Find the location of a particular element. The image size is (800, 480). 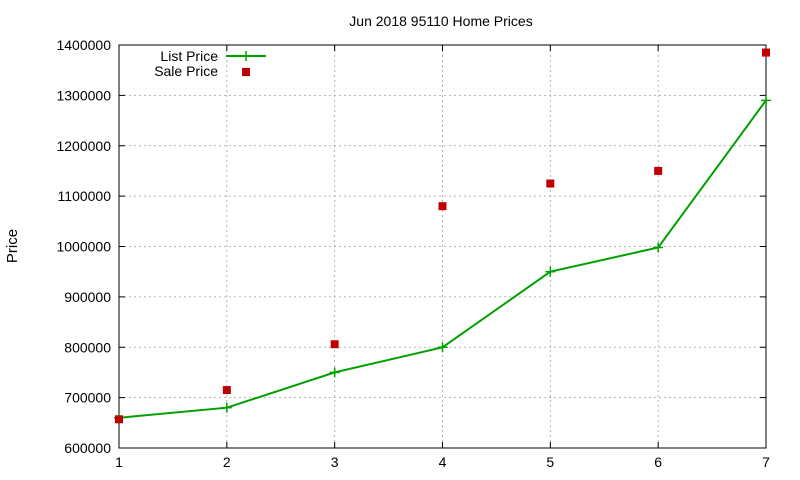

legend-marker-list-price is located at coordinates (246, 56).